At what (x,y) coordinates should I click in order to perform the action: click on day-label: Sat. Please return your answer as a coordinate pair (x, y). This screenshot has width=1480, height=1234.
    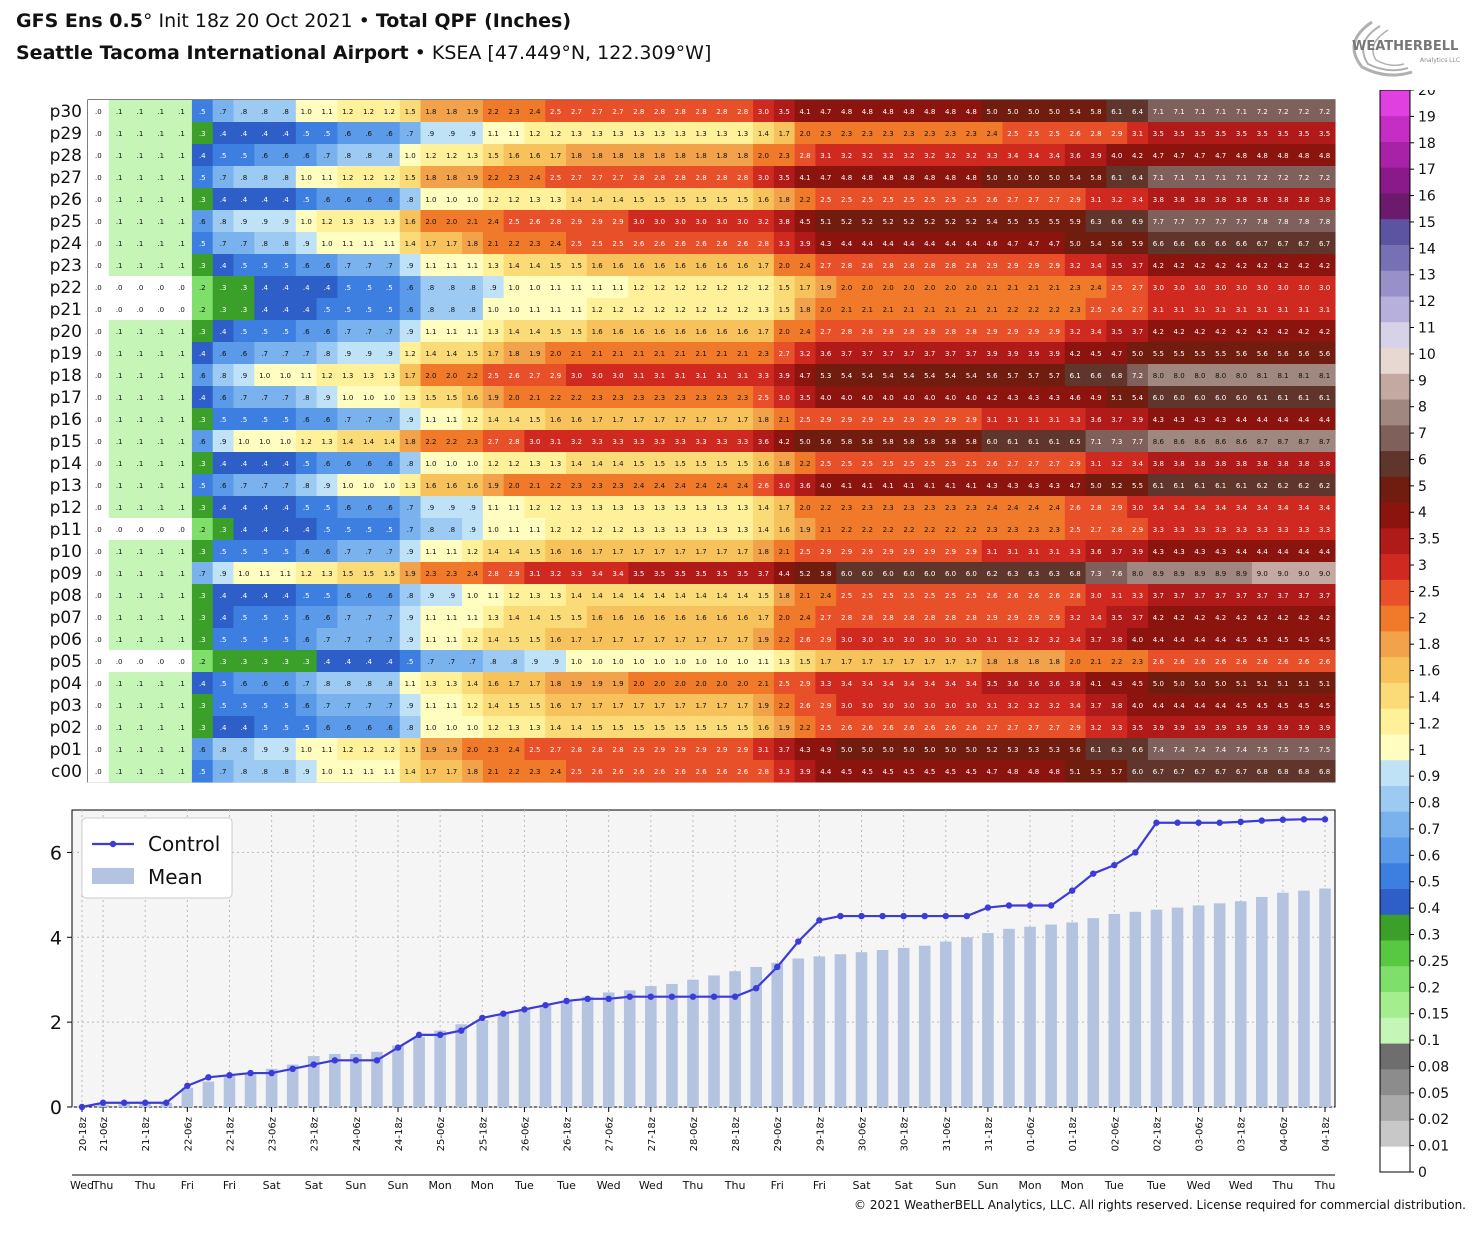
    Looking at the image, I should click on (861, 1185).